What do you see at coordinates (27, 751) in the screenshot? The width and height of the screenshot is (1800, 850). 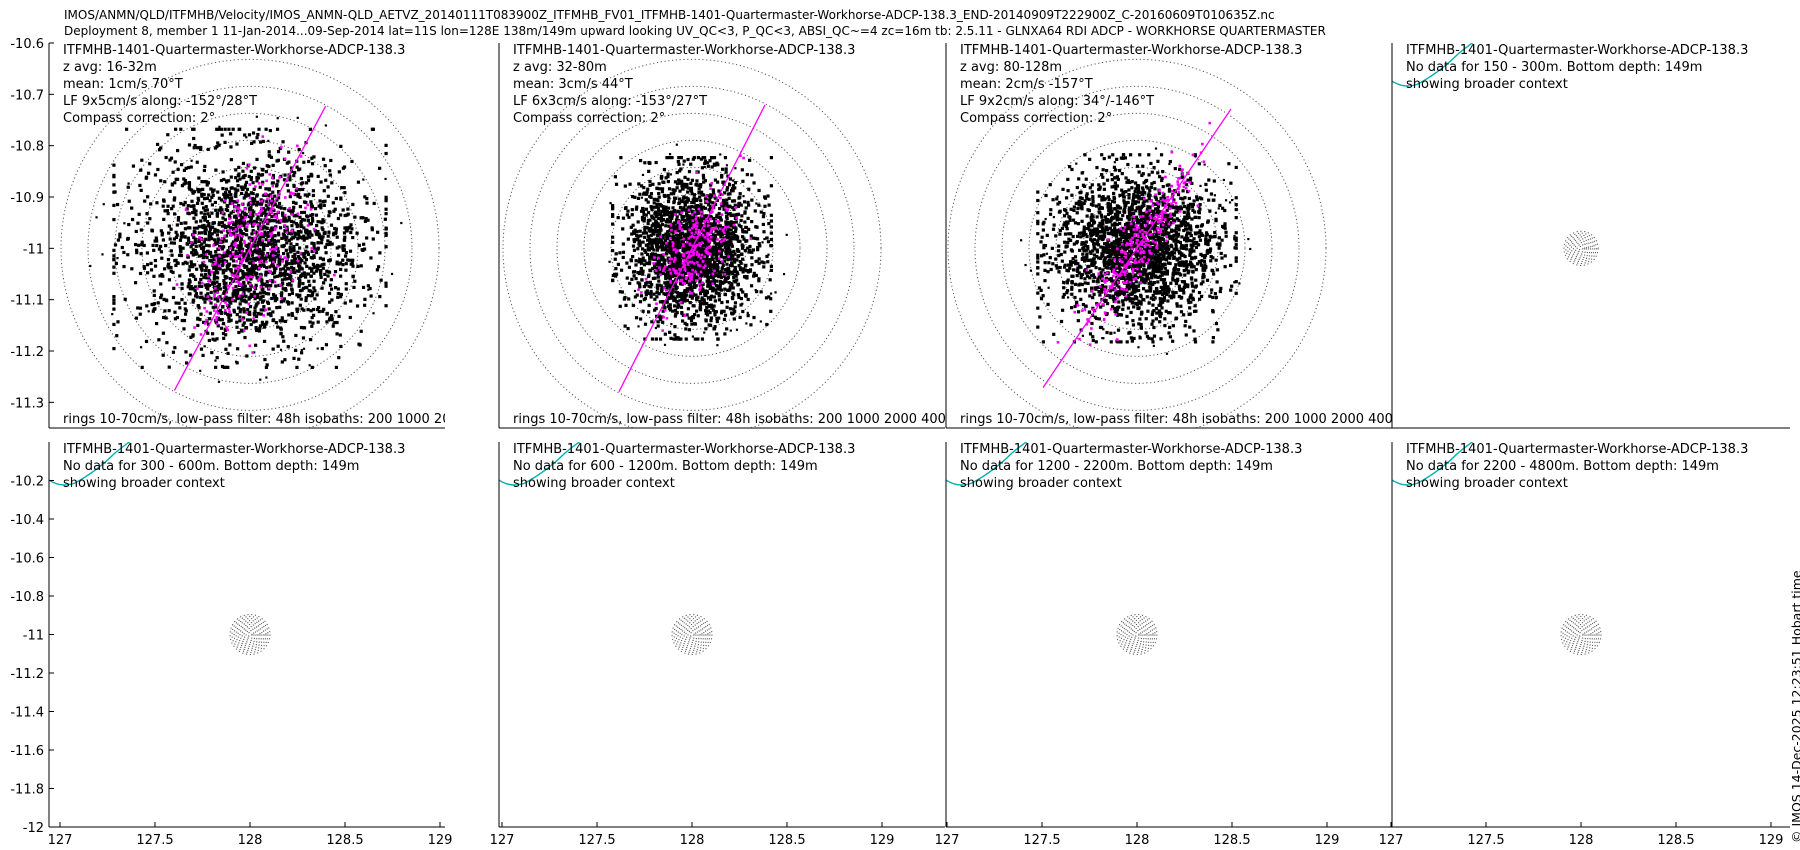 I see `y-tick-label: -11.6` at bounding box center [27, 751].